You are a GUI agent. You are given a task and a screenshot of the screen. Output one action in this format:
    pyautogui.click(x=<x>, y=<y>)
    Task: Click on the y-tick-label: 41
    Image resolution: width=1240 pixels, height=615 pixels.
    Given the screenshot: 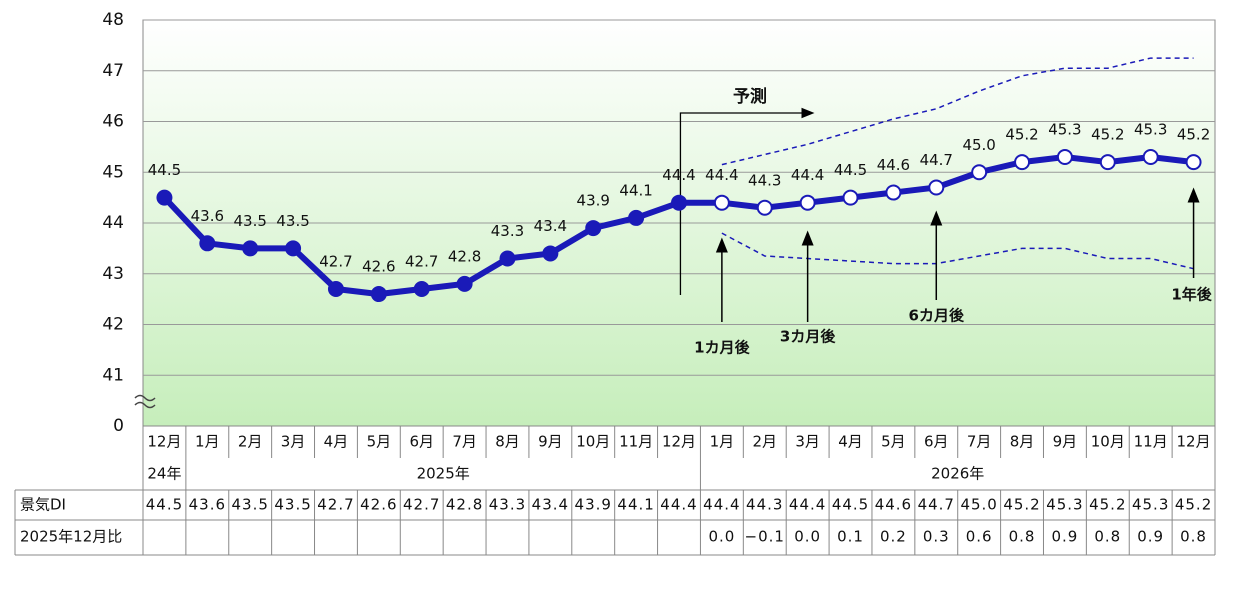 What is the action you would take?
    pyautogui.click(x=113, y=375)
    